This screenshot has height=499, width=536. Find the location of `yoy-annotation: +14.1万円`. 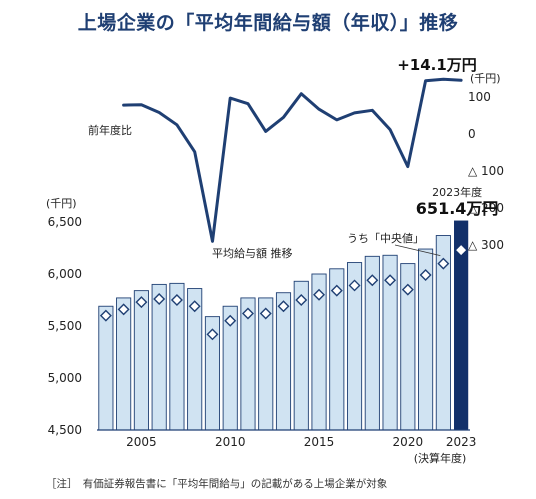

yoy-annotation: +14.1万円 is located at coordinates (437, 65).